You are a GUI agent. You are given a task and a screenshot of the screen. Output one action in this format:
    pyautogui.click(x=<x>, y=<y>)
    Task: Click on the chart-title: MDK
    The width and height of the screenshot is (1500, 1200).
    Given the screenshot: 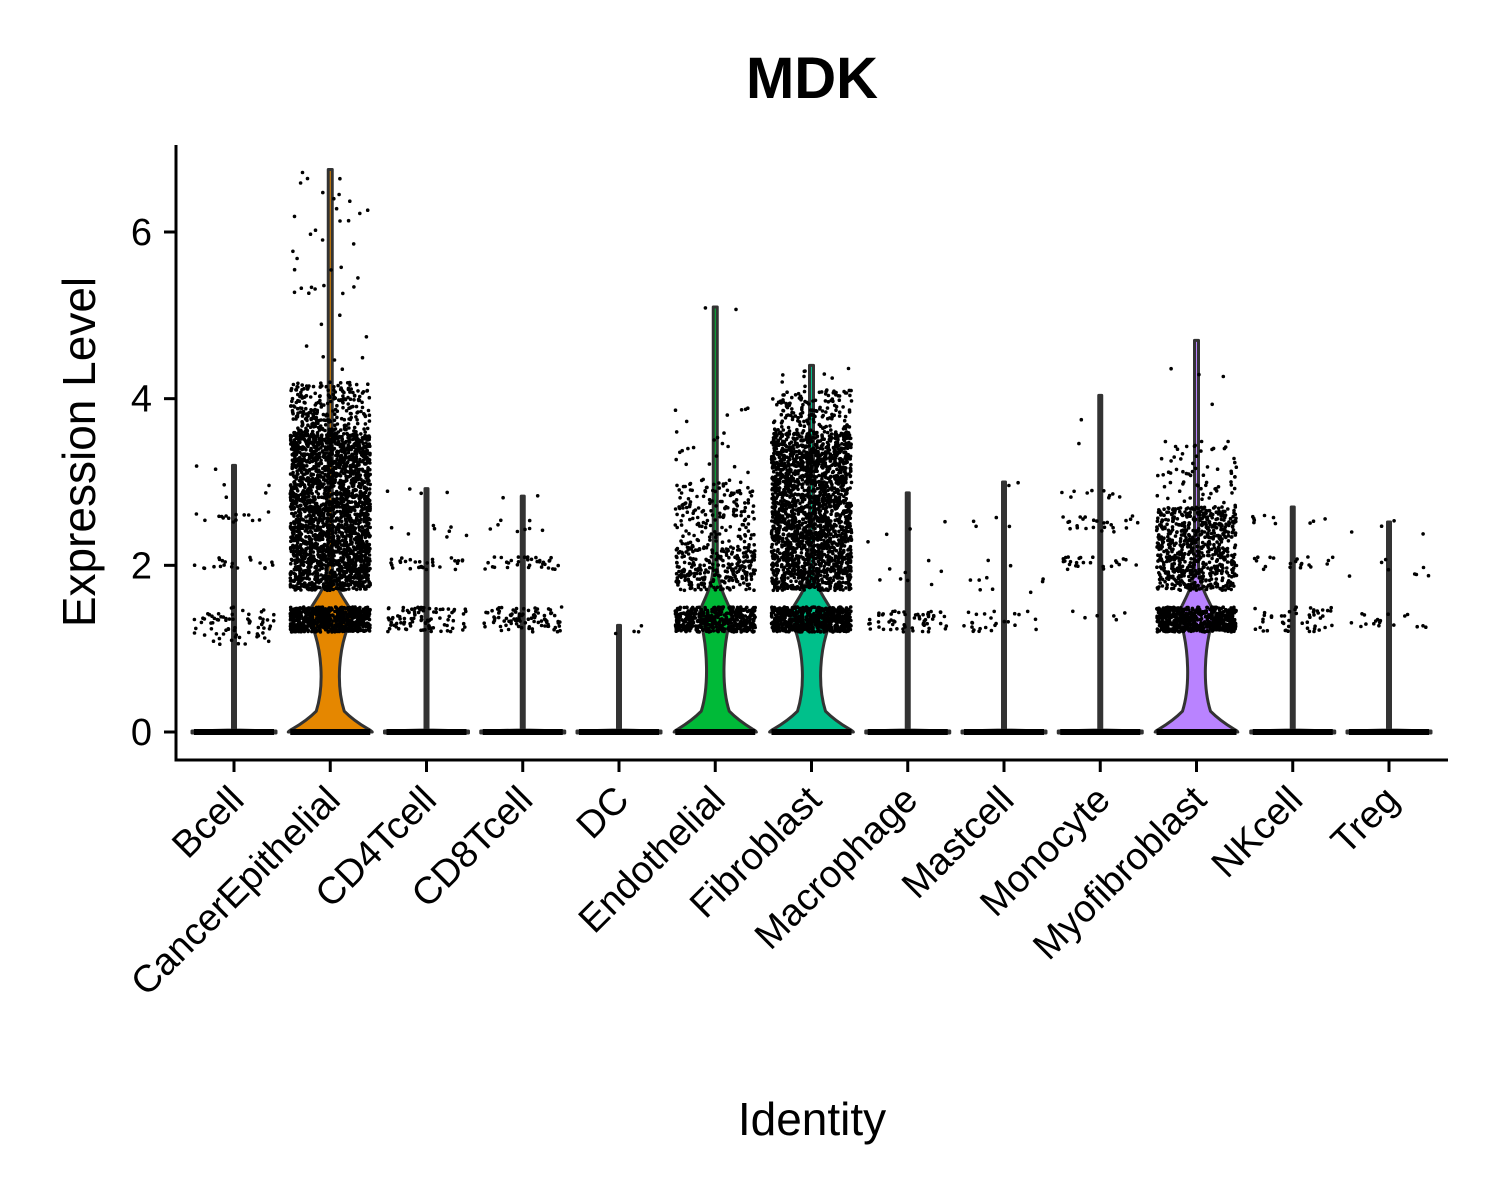 What is the action you would take?
    pyautogui.click(x=812, y=78)
    